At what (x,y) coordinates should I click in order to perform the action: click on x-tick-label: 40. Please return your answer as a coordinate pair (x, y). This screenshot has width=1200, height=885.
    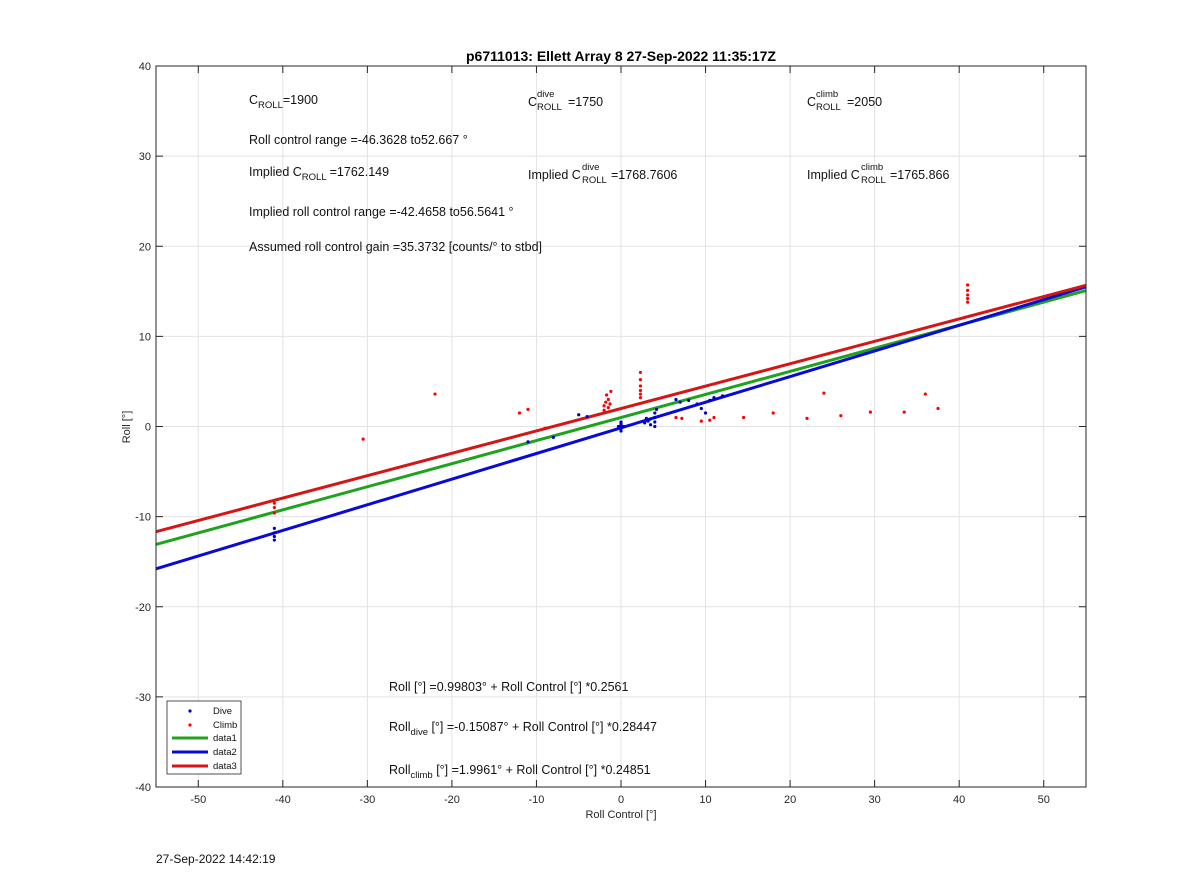
    Looking at the image, I should click on (959, 800).